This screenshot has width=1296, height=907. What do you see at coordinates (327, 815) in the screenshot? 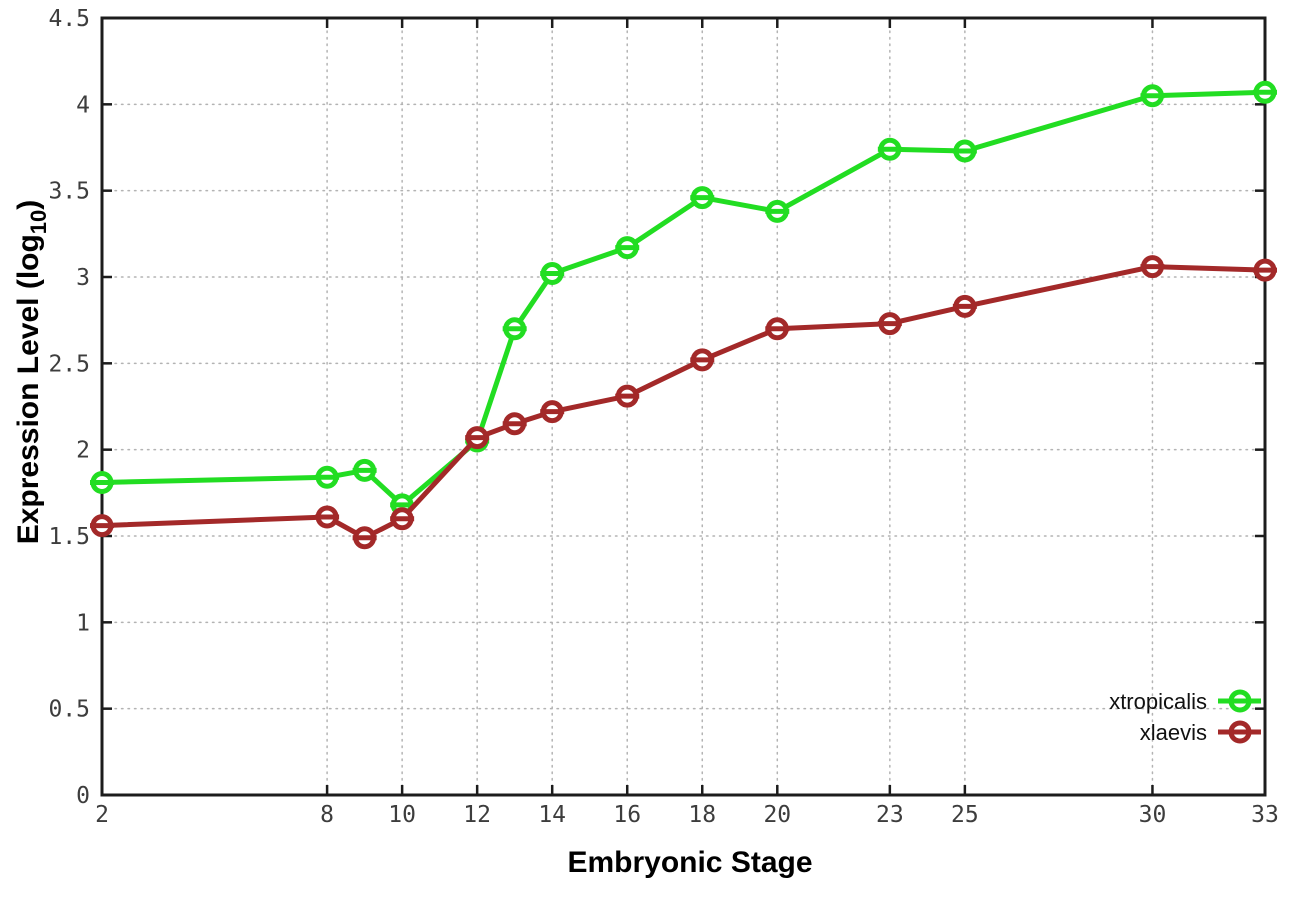
I see `x-tick-label: 8` at bounding box center [327, 815].